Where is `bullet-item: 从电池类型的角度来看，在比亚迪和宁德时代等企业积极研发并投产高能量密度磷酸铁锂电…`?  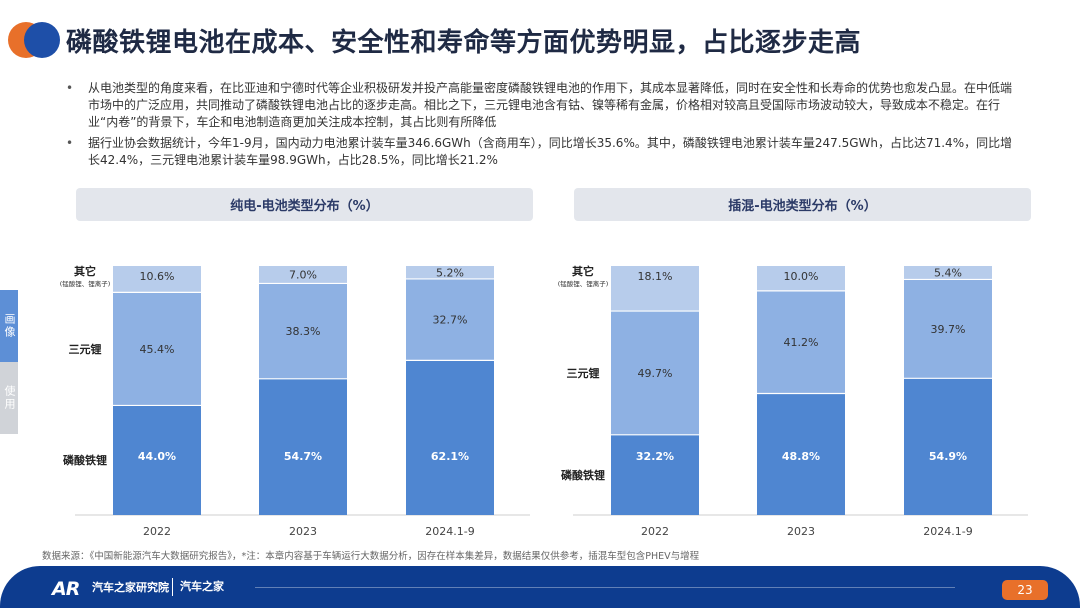 bullet-item: 从电池类型的角度来看，在比亚迪和宁德时代等企业积极研发并投产高能量密度磷酸铁锂电… is located at coordinates (542, 105).